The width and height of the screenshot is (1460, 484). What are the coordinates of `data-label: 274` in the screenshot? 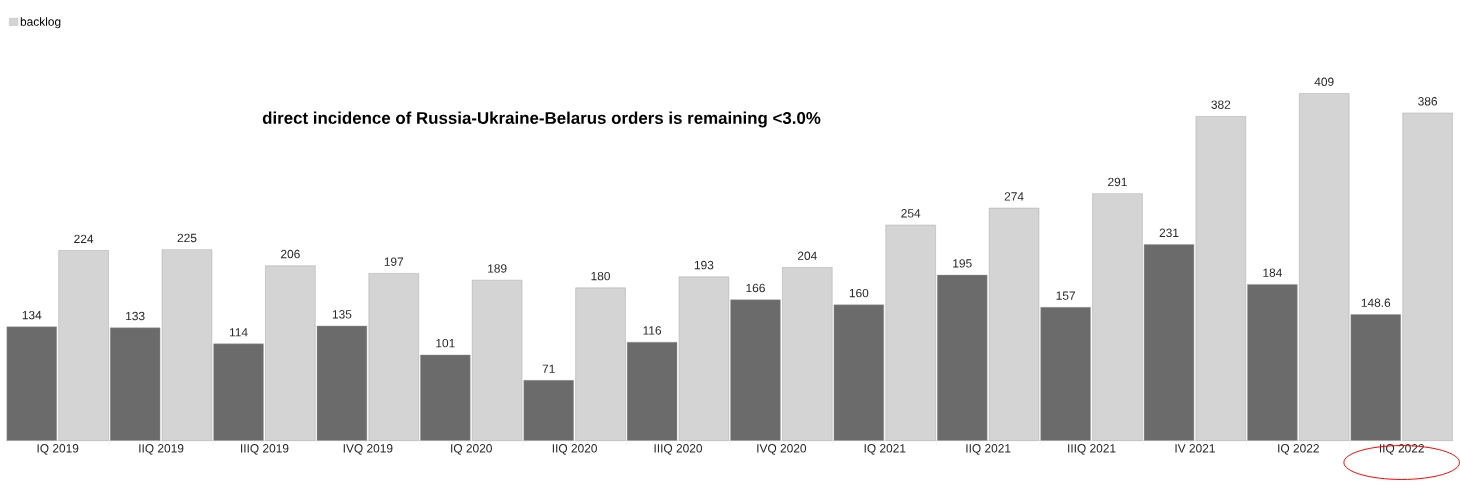 It's located at (1014, 196).